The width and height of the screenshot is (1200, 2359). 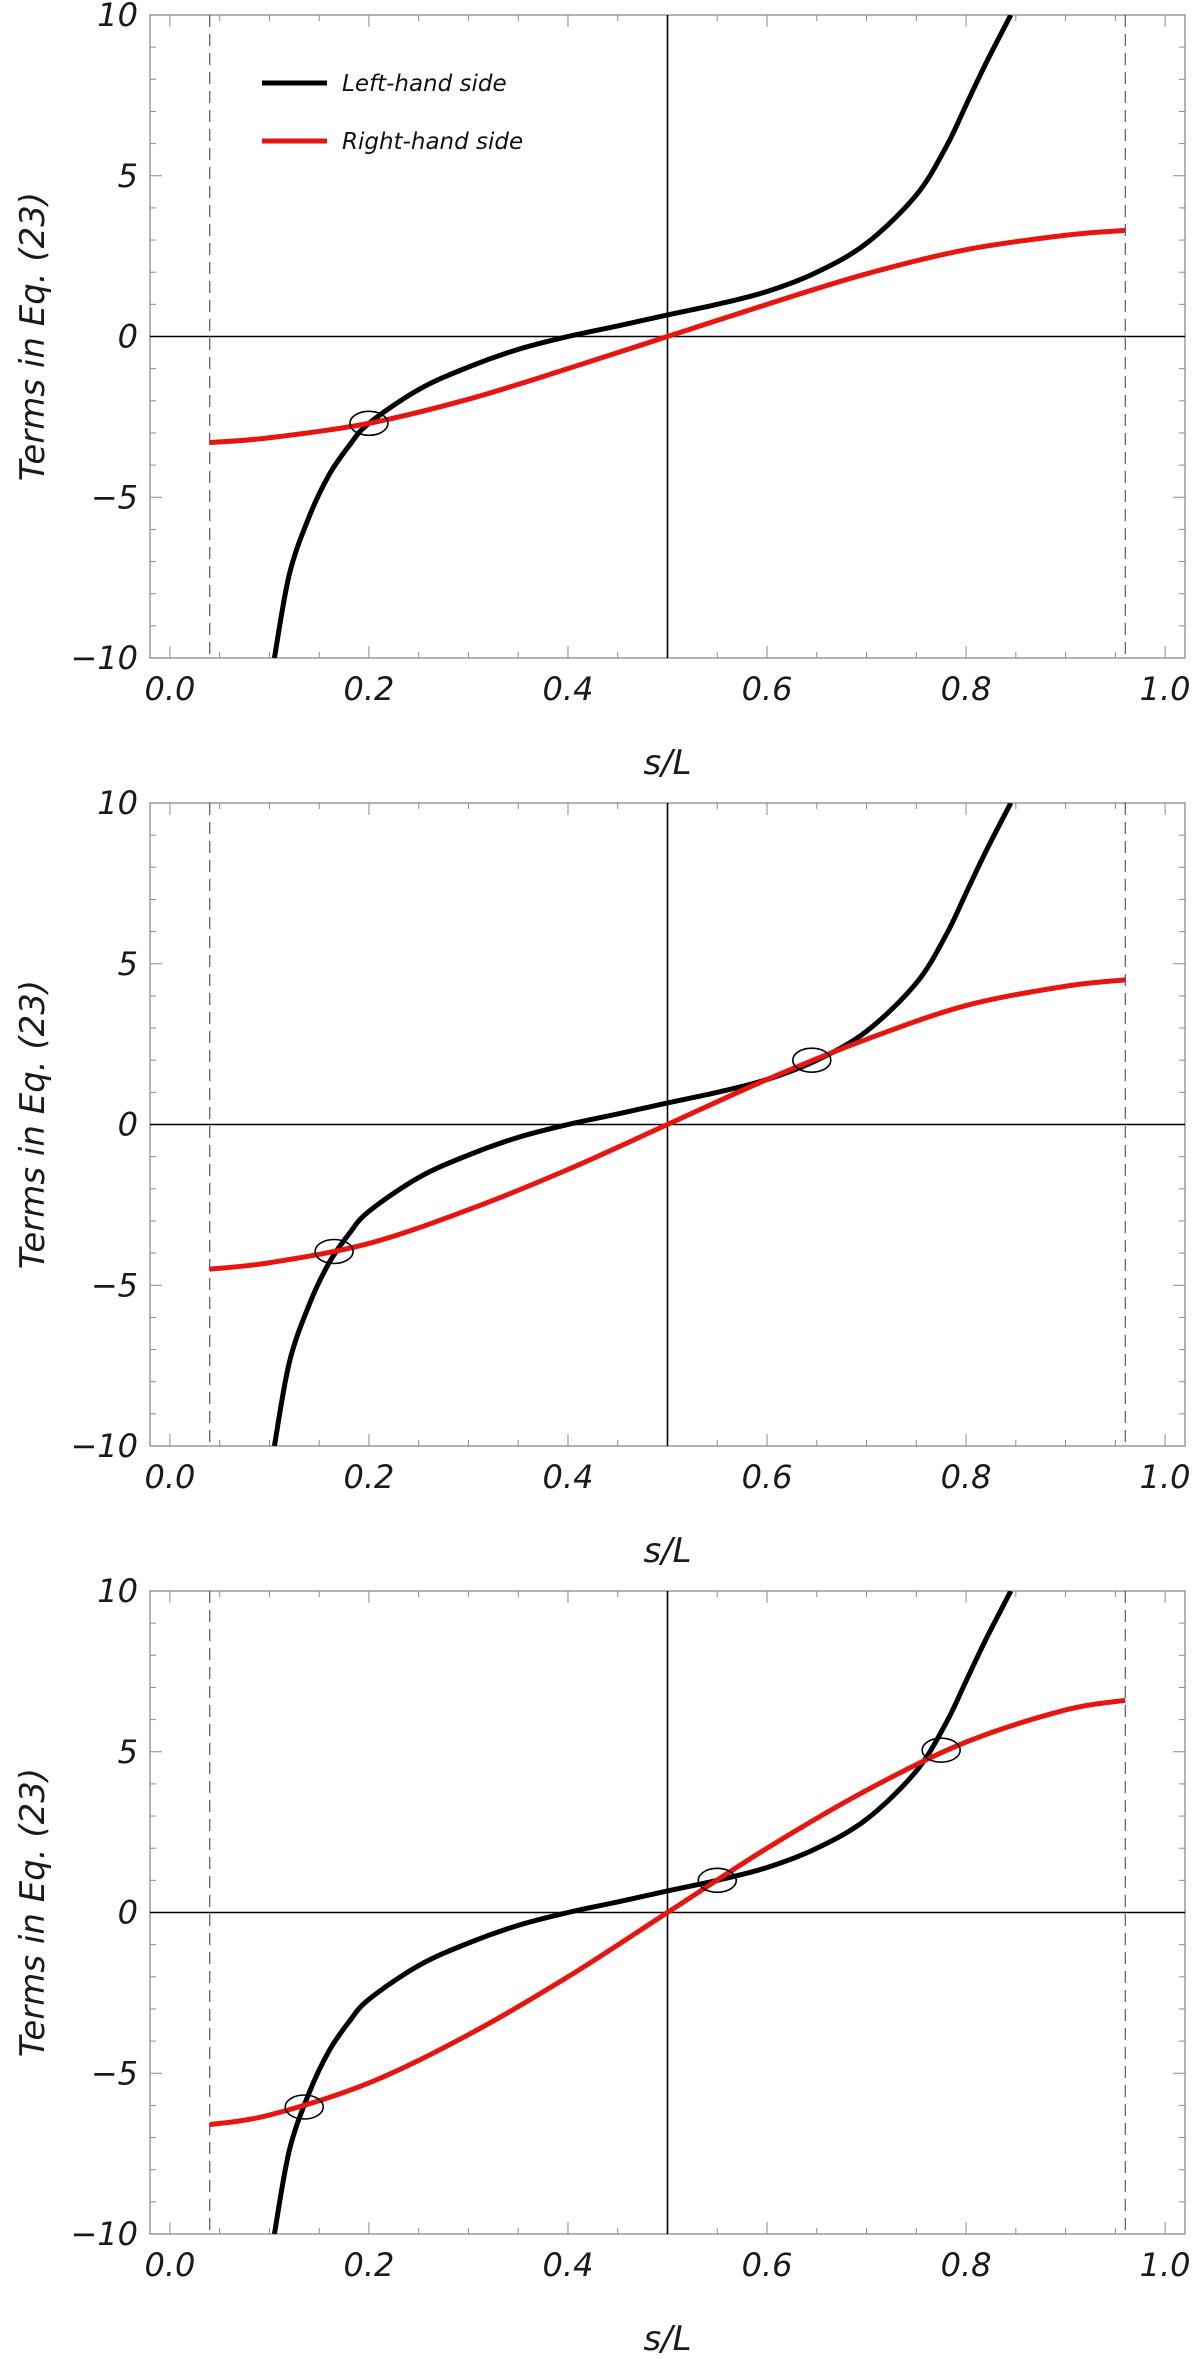 I want to click on legend-label: Left-hand side, so click(x=424, y=84).